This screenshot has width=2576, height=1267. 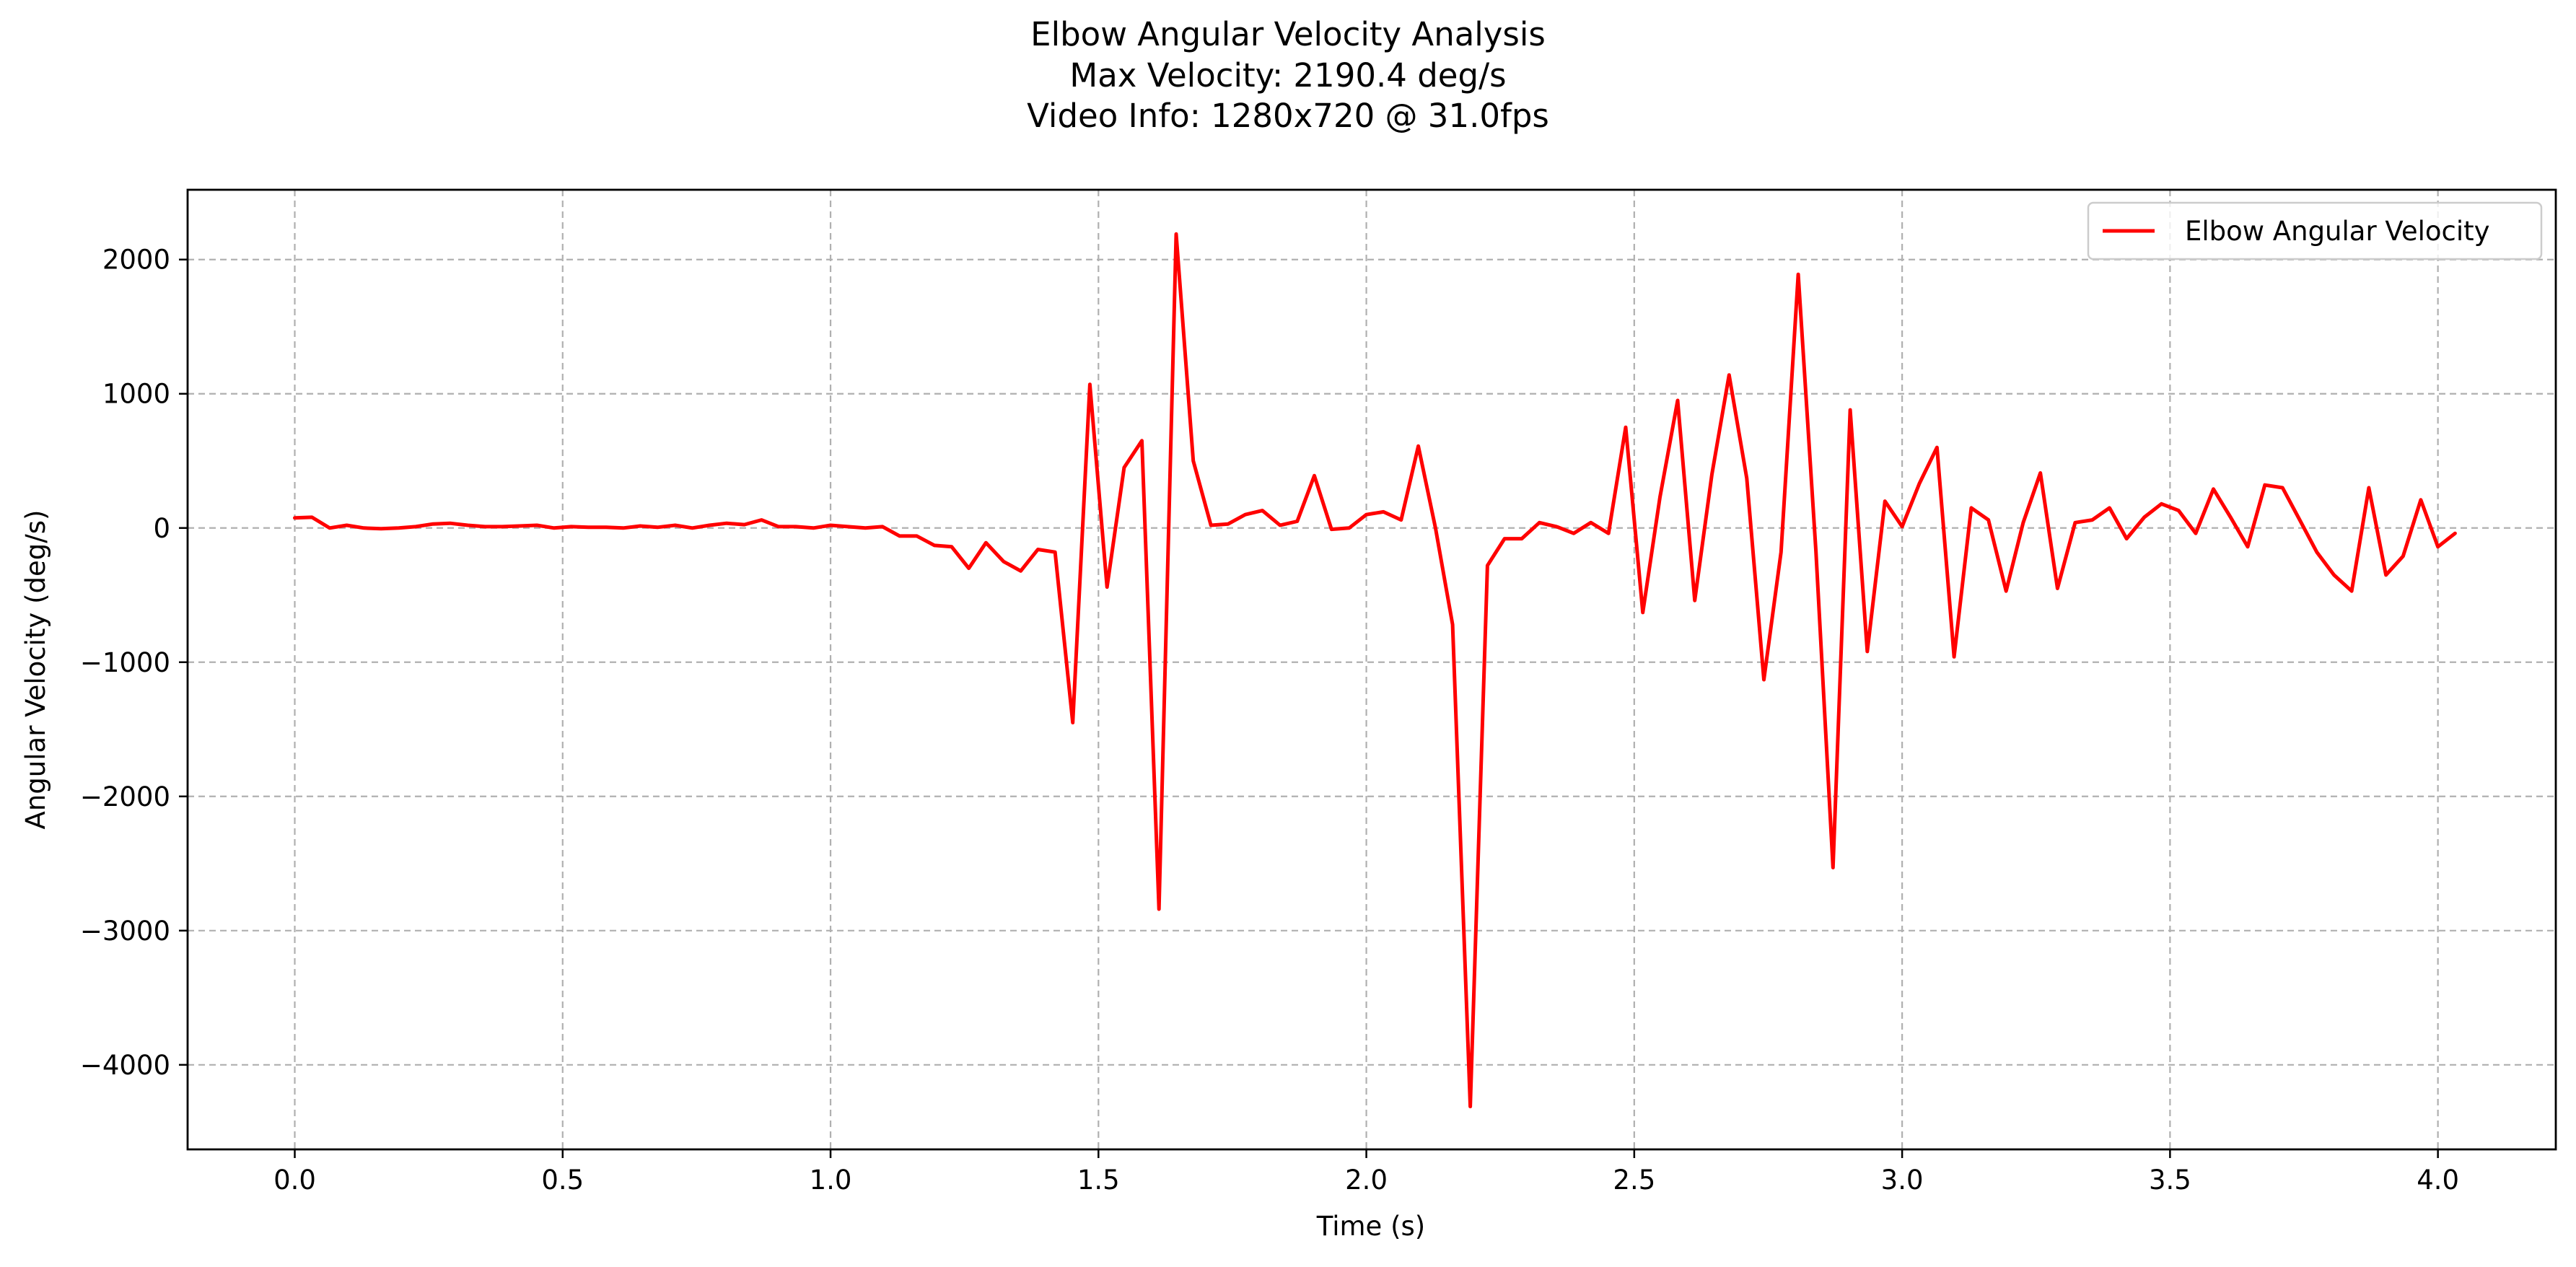 What do you see at coordinates (35, 670) in the screenshot?
I see `y-axis-label: Angular Velocity (deg/s)` at bounding box center [35, 670].